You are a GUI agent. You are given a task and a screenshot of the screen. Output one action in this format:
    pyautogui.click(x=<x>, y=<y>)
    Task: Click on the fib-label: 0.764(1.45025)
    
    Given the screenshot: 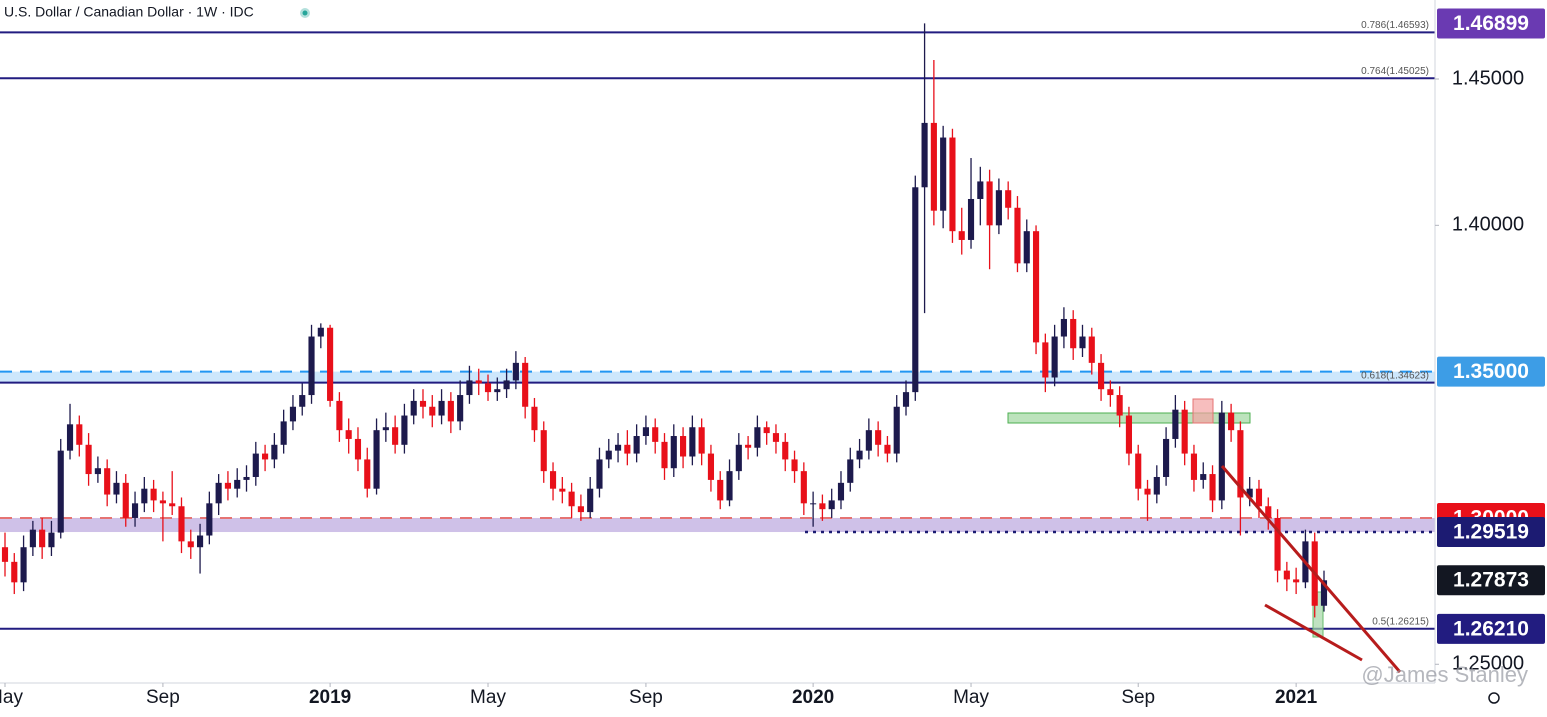 What is the action you would take?
    pyautogui.click(x=1395, y=71)
    